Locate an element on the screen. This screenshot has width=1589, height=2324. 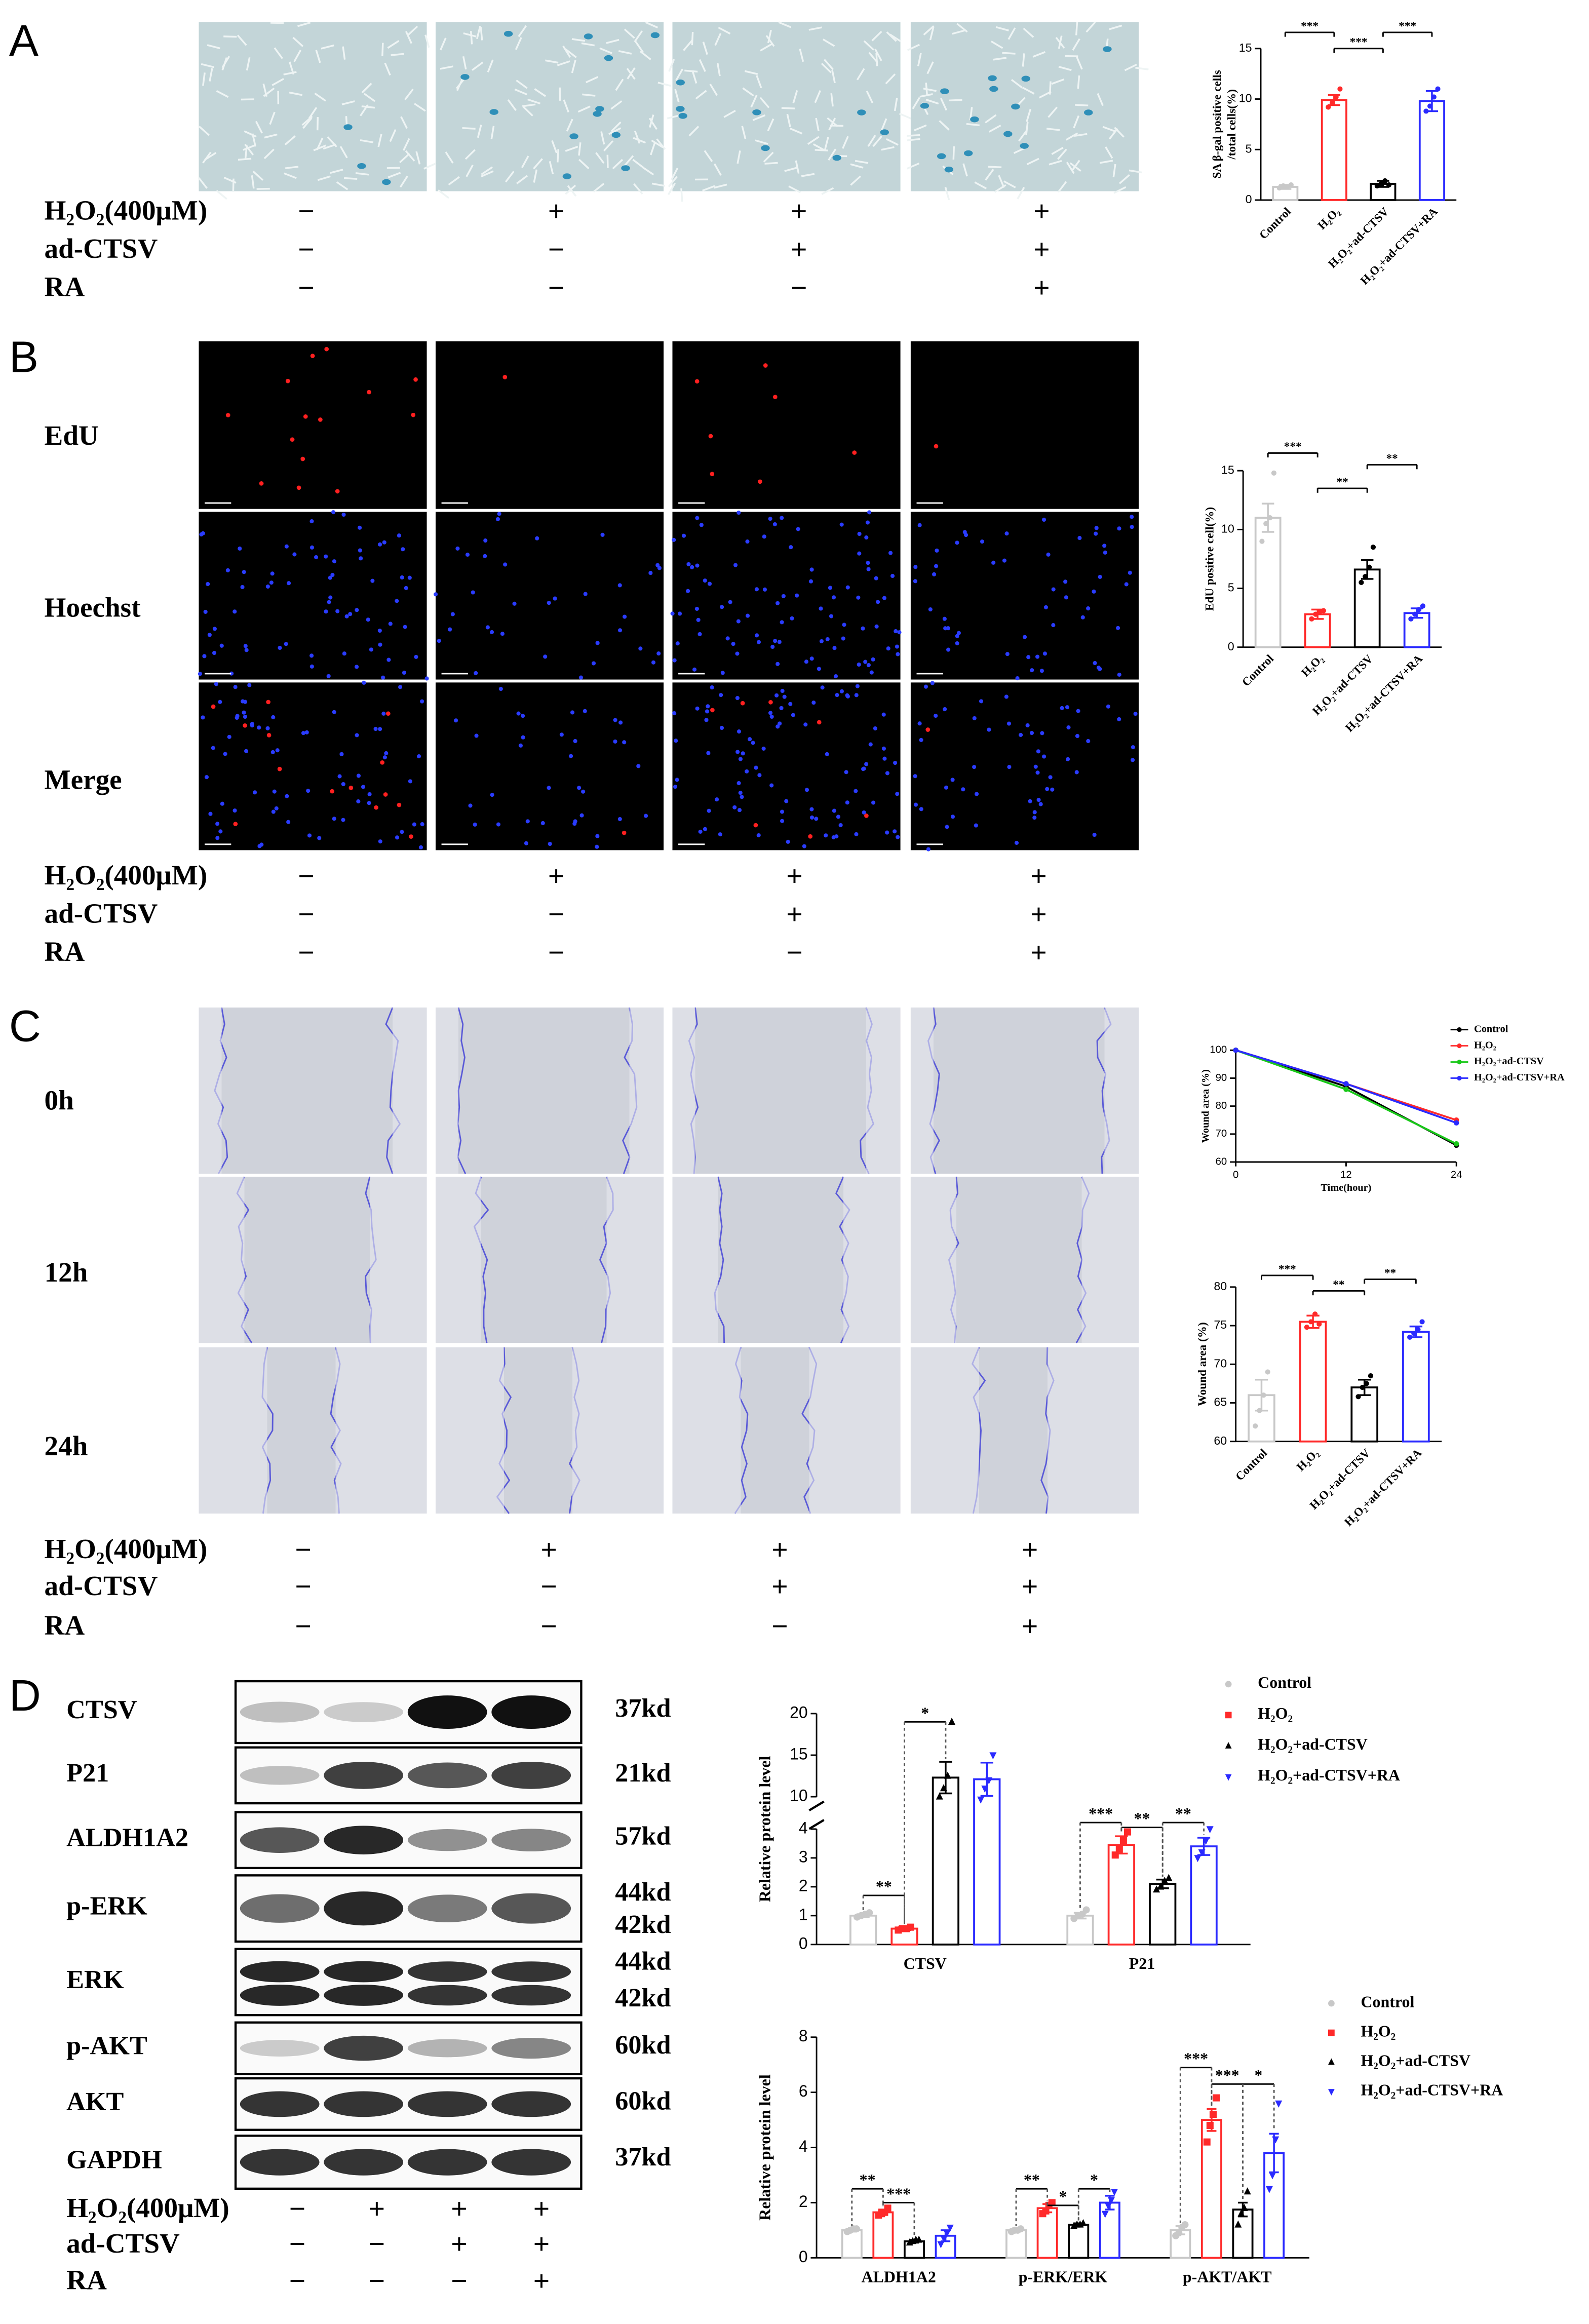
size-label: 42kd is located at coordinates (643, 1997).